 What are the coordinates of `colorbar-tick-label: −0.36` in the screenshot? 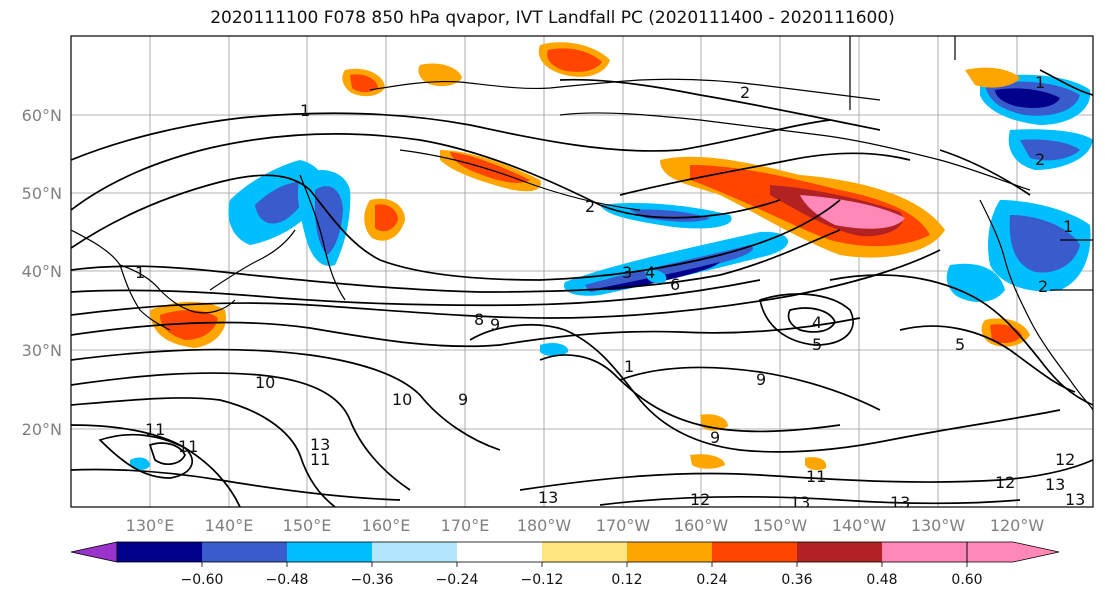 It's located at (372, 580).